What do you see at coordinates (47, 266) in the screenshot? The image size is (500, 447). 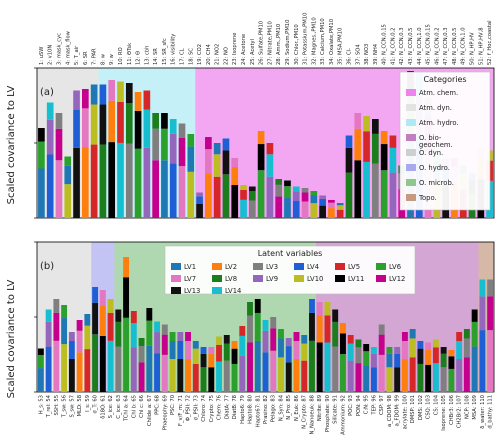 I see `panel-b-tag: (b)` at bounding box center [47, 266].